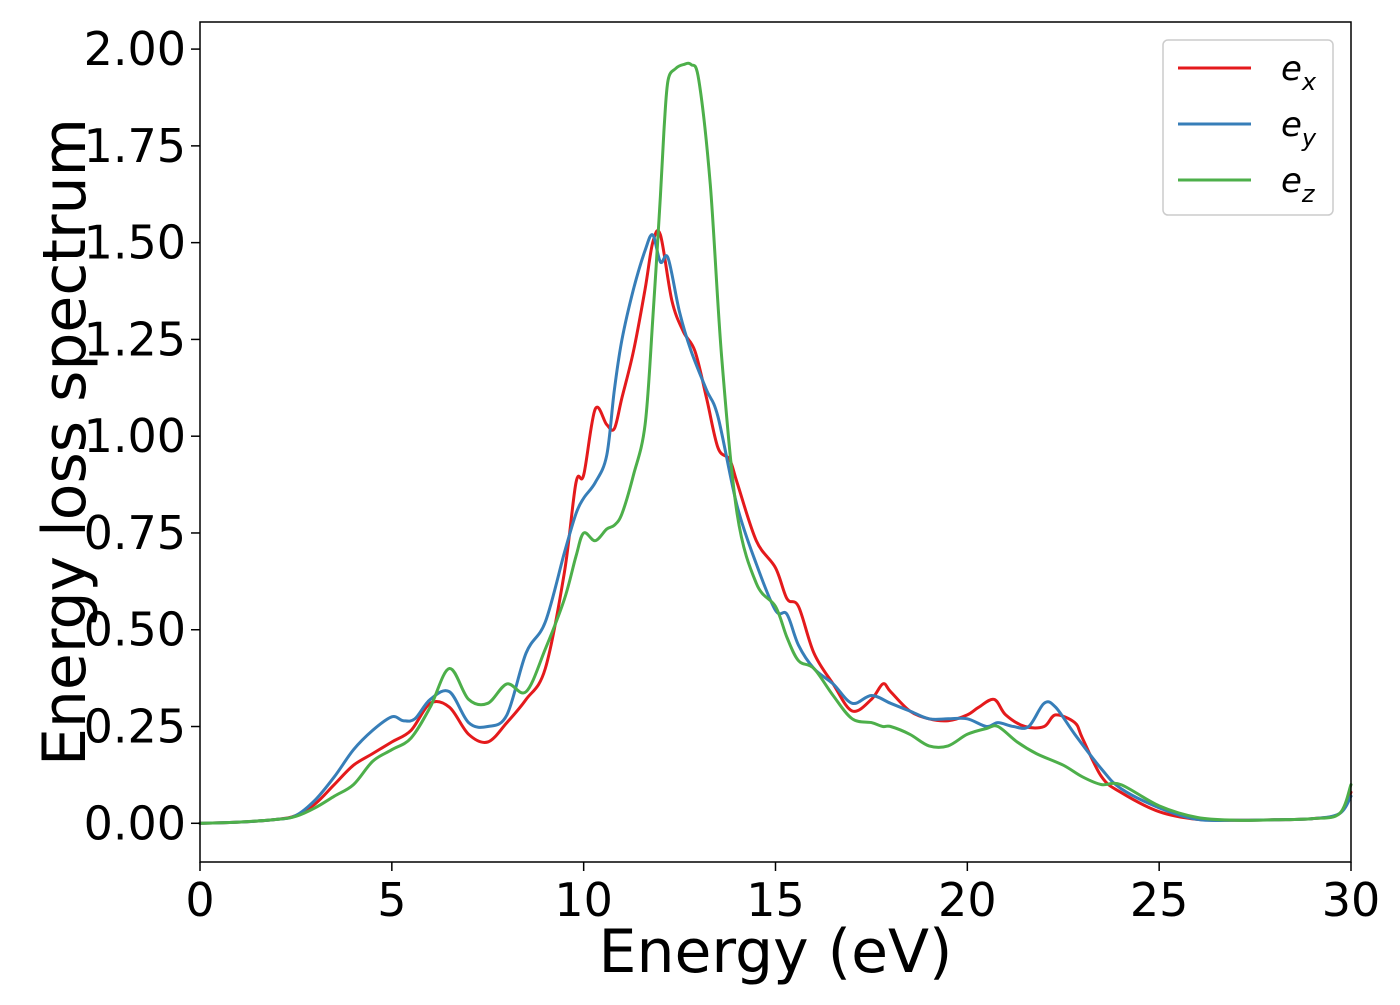 This screenshot has width=1400, height=1005. What do you see at coordinates (583, 900) in the screenshot?
I see `x-tick-label: 10` at bounding box center [583, 900].